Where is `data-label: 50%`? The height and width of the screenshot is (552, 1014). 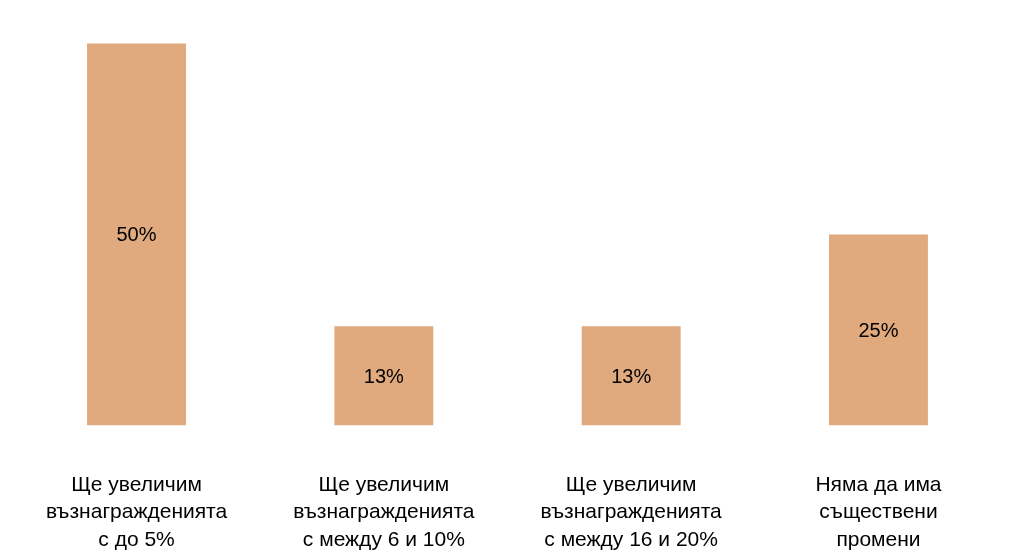
data-label: 50% is located at coordinates (136, 234).